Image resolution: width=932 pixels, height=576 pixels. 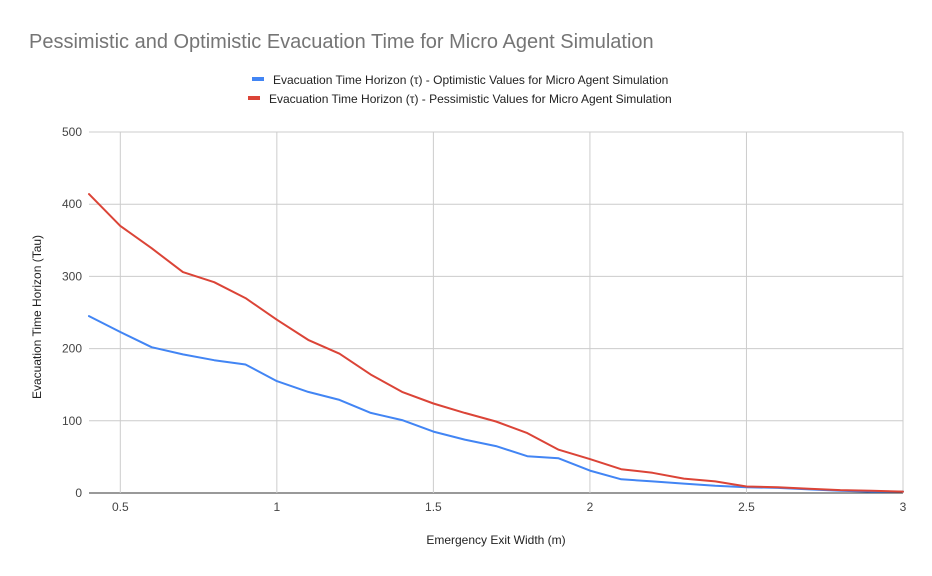 What do you see at coordinates (72, 276) in the screenshot?
I see `y-tick-label: 300` at bounding box center [72, 276].